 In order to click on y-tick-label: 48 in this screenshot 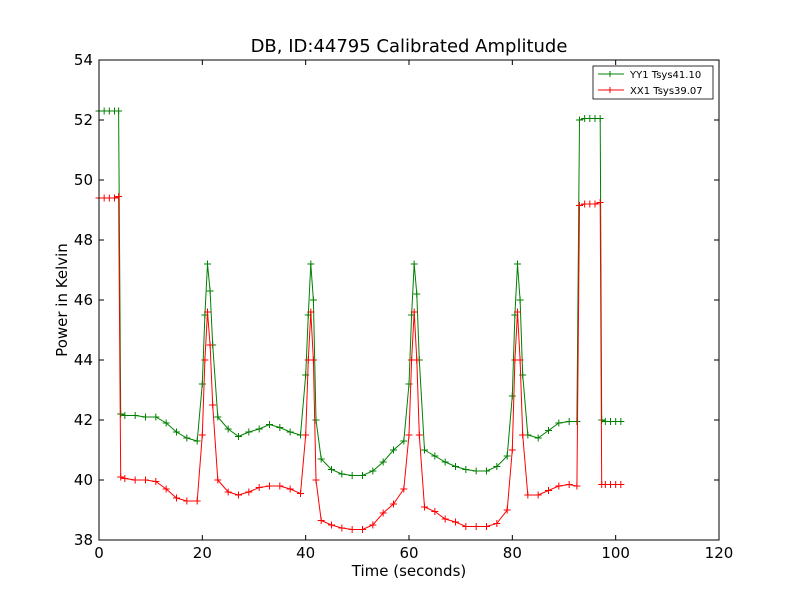, I will do `click(83, 240)`.